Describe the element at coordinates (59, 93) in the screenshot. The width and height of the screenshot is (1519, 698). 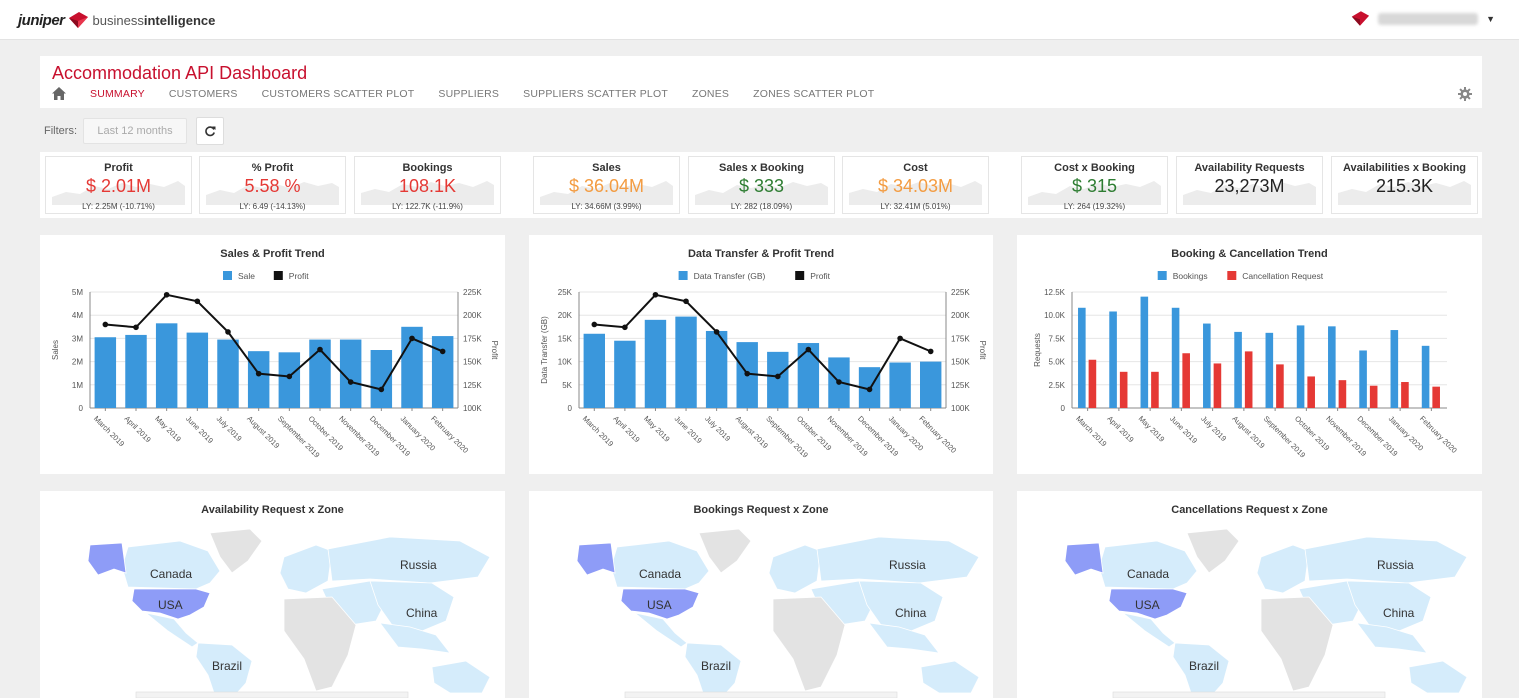
I see `home-icon` at that location.